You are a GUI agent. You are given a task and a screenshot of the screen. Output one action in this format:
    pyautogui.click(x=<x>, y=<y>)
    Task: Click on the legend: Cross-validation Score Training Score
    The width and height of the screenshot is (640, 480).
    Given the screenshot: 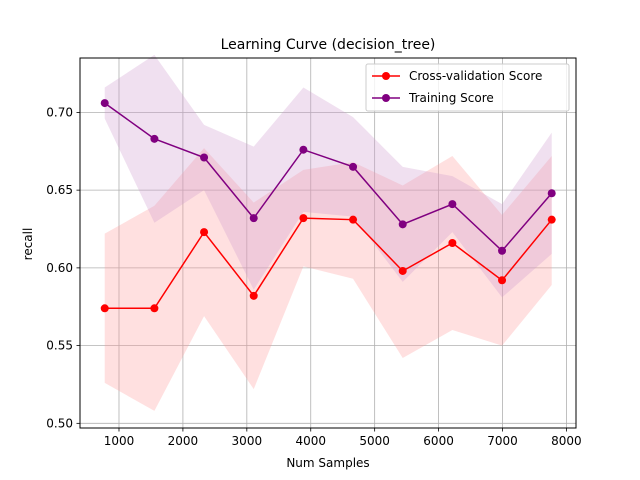 What is the action you would take?
    pyautogui.click(x=467, y=87)
    